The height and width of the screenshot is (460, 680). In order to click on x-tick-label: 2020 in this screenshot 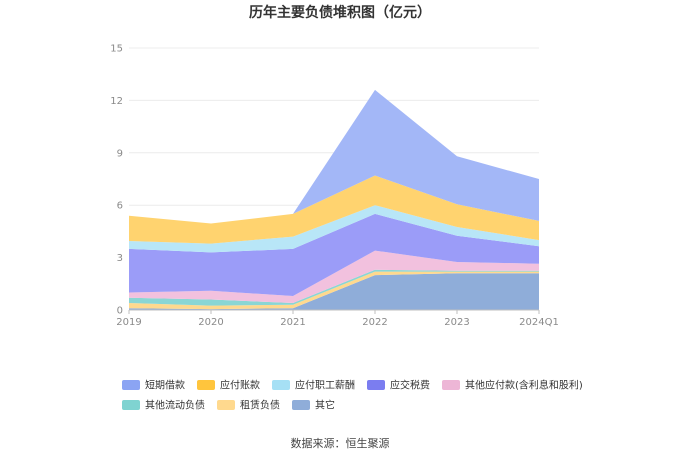, I will do `click(210, 322)`.